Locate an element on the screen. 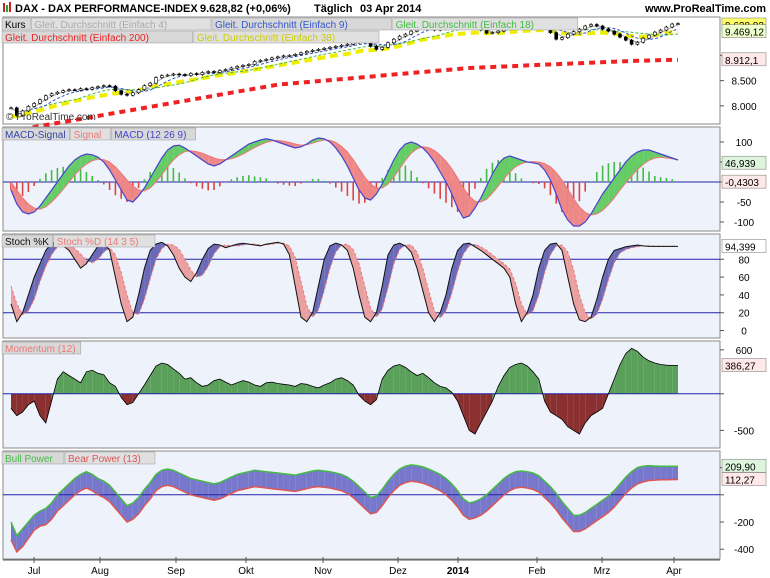  value-label: 9.469,12 is located at coordinates (744, 33).